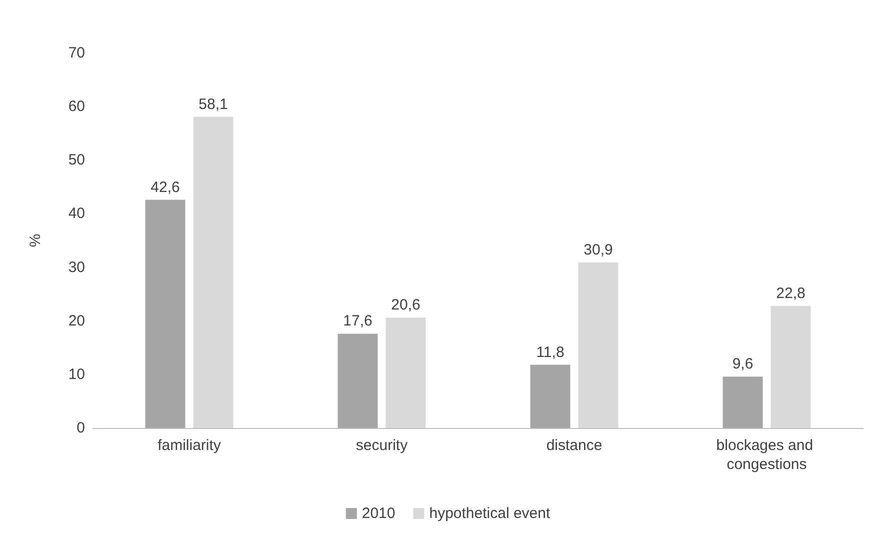 This screenshot has width=896, height=544. Describe the element at coordinates (76, 160) in the screenshot. I see `y-tick-label: 50` at that location.